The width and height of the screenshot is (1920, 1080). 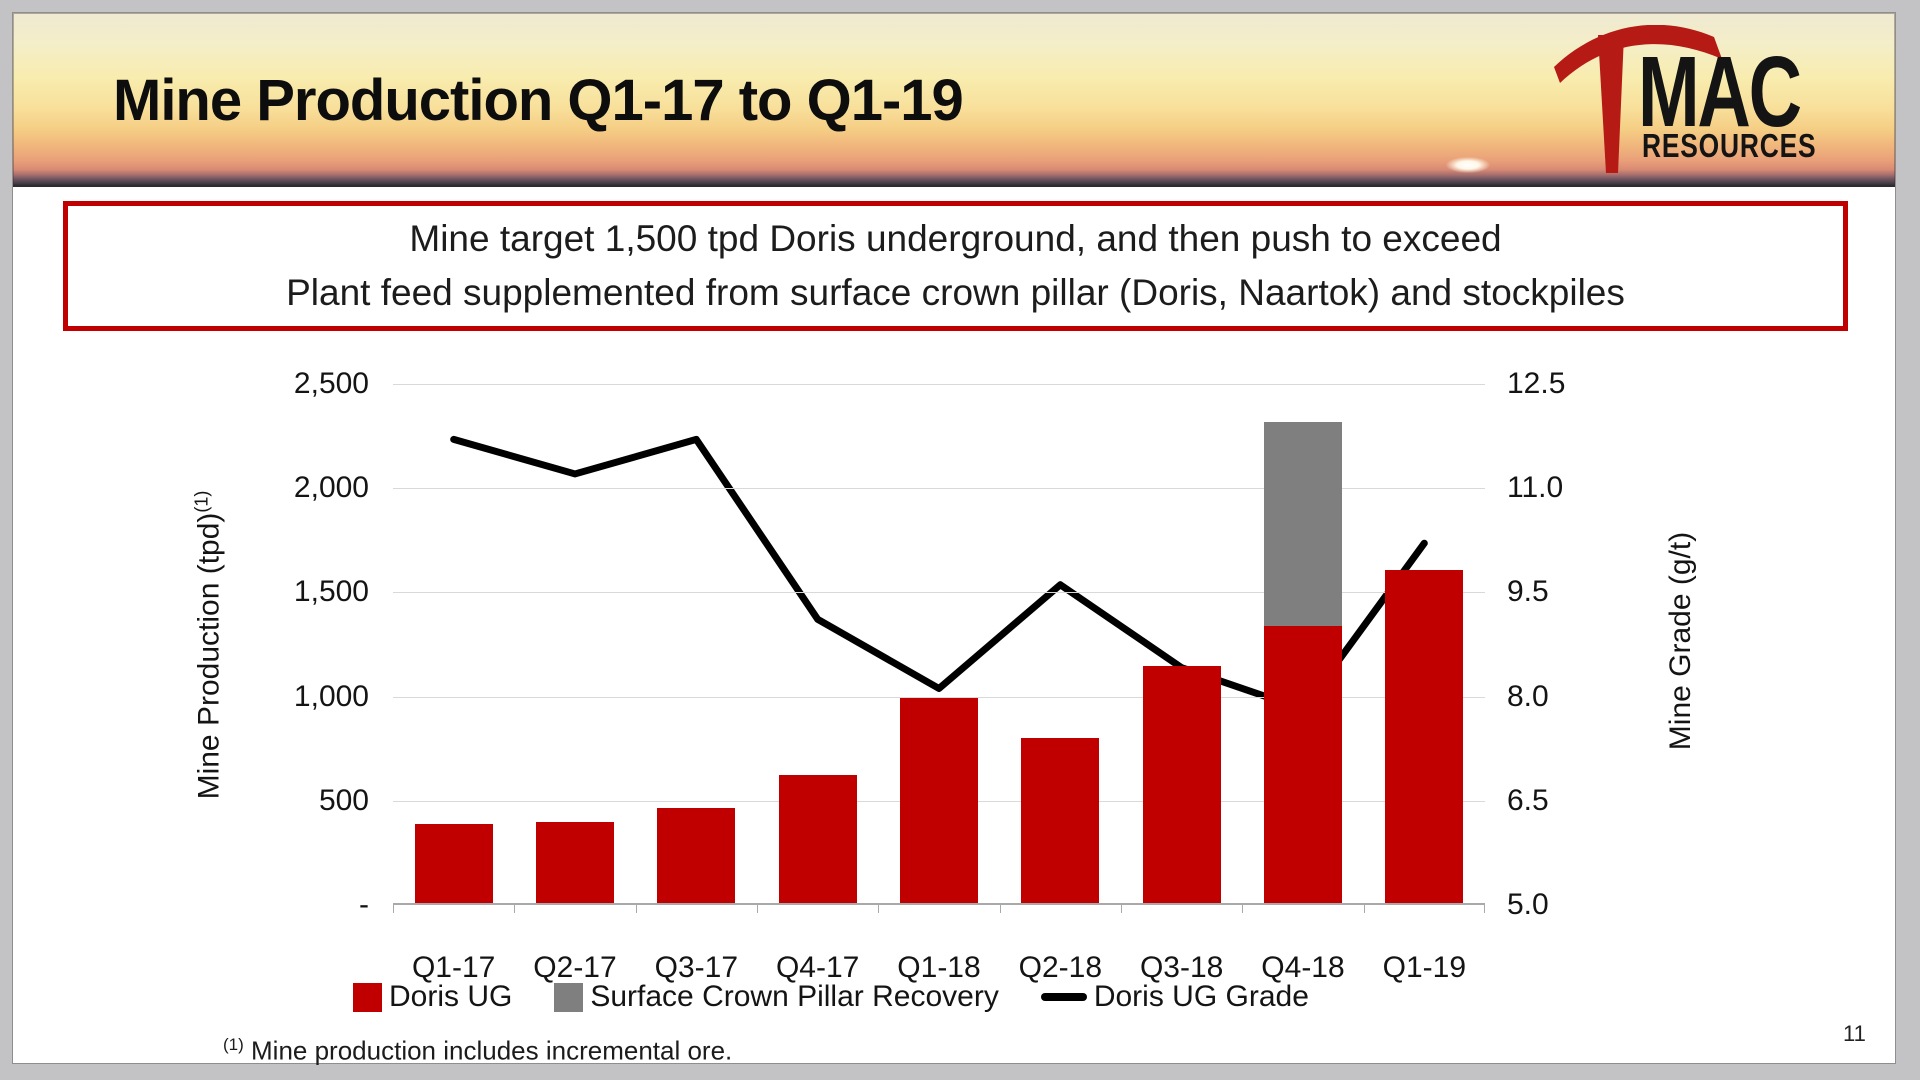 I want to click on left-axis-tick-label: 2,500, so click(x=331, y=383).